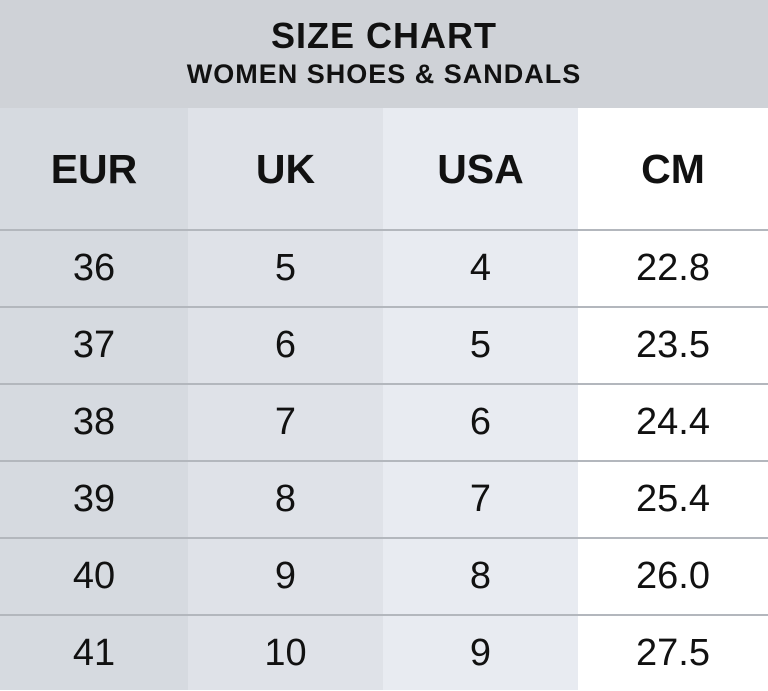  What do you see at coordinates (285, 576) in the screenshot?
I see `cell-uk: 9` at bounding box center [285, 576].